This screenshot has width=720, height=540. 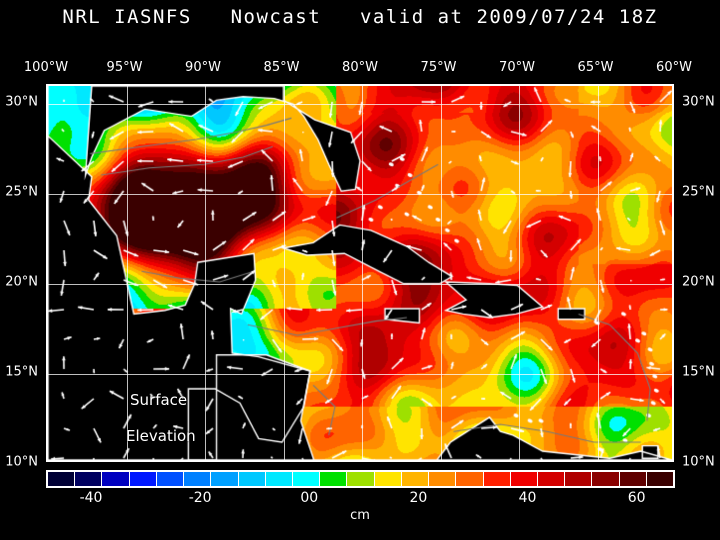 What do you see at coordinates (360, 515) in the screenshot?
I see `colorbar-unit-label: cm` at bounding box center [360, 515].